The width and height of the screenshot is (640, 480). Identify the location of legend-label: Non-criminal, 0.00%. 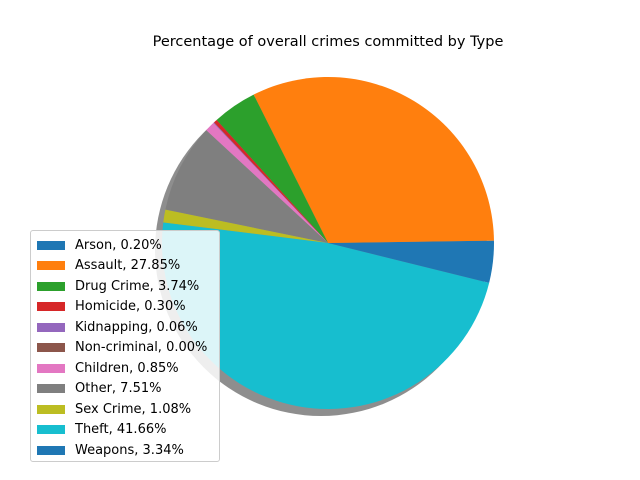
(141, 348).